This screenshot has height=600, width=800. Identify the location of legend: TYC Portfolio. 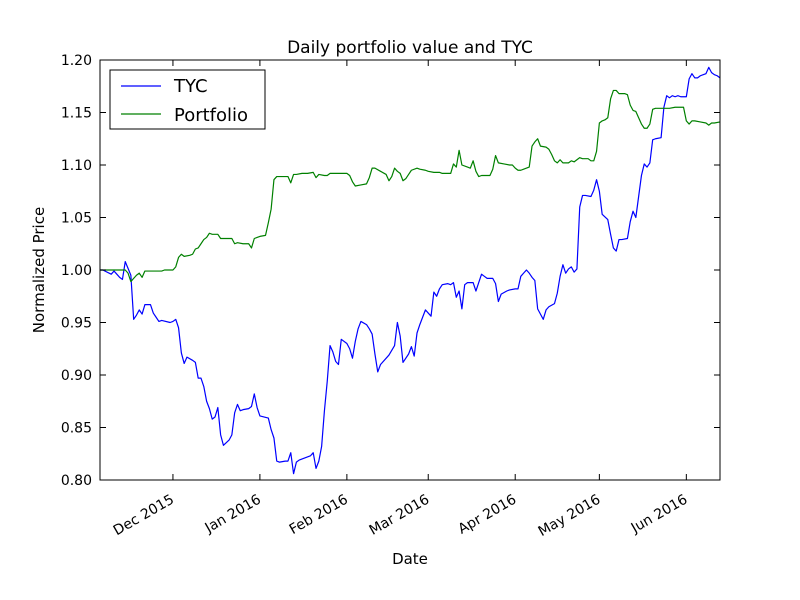
(187, 99).